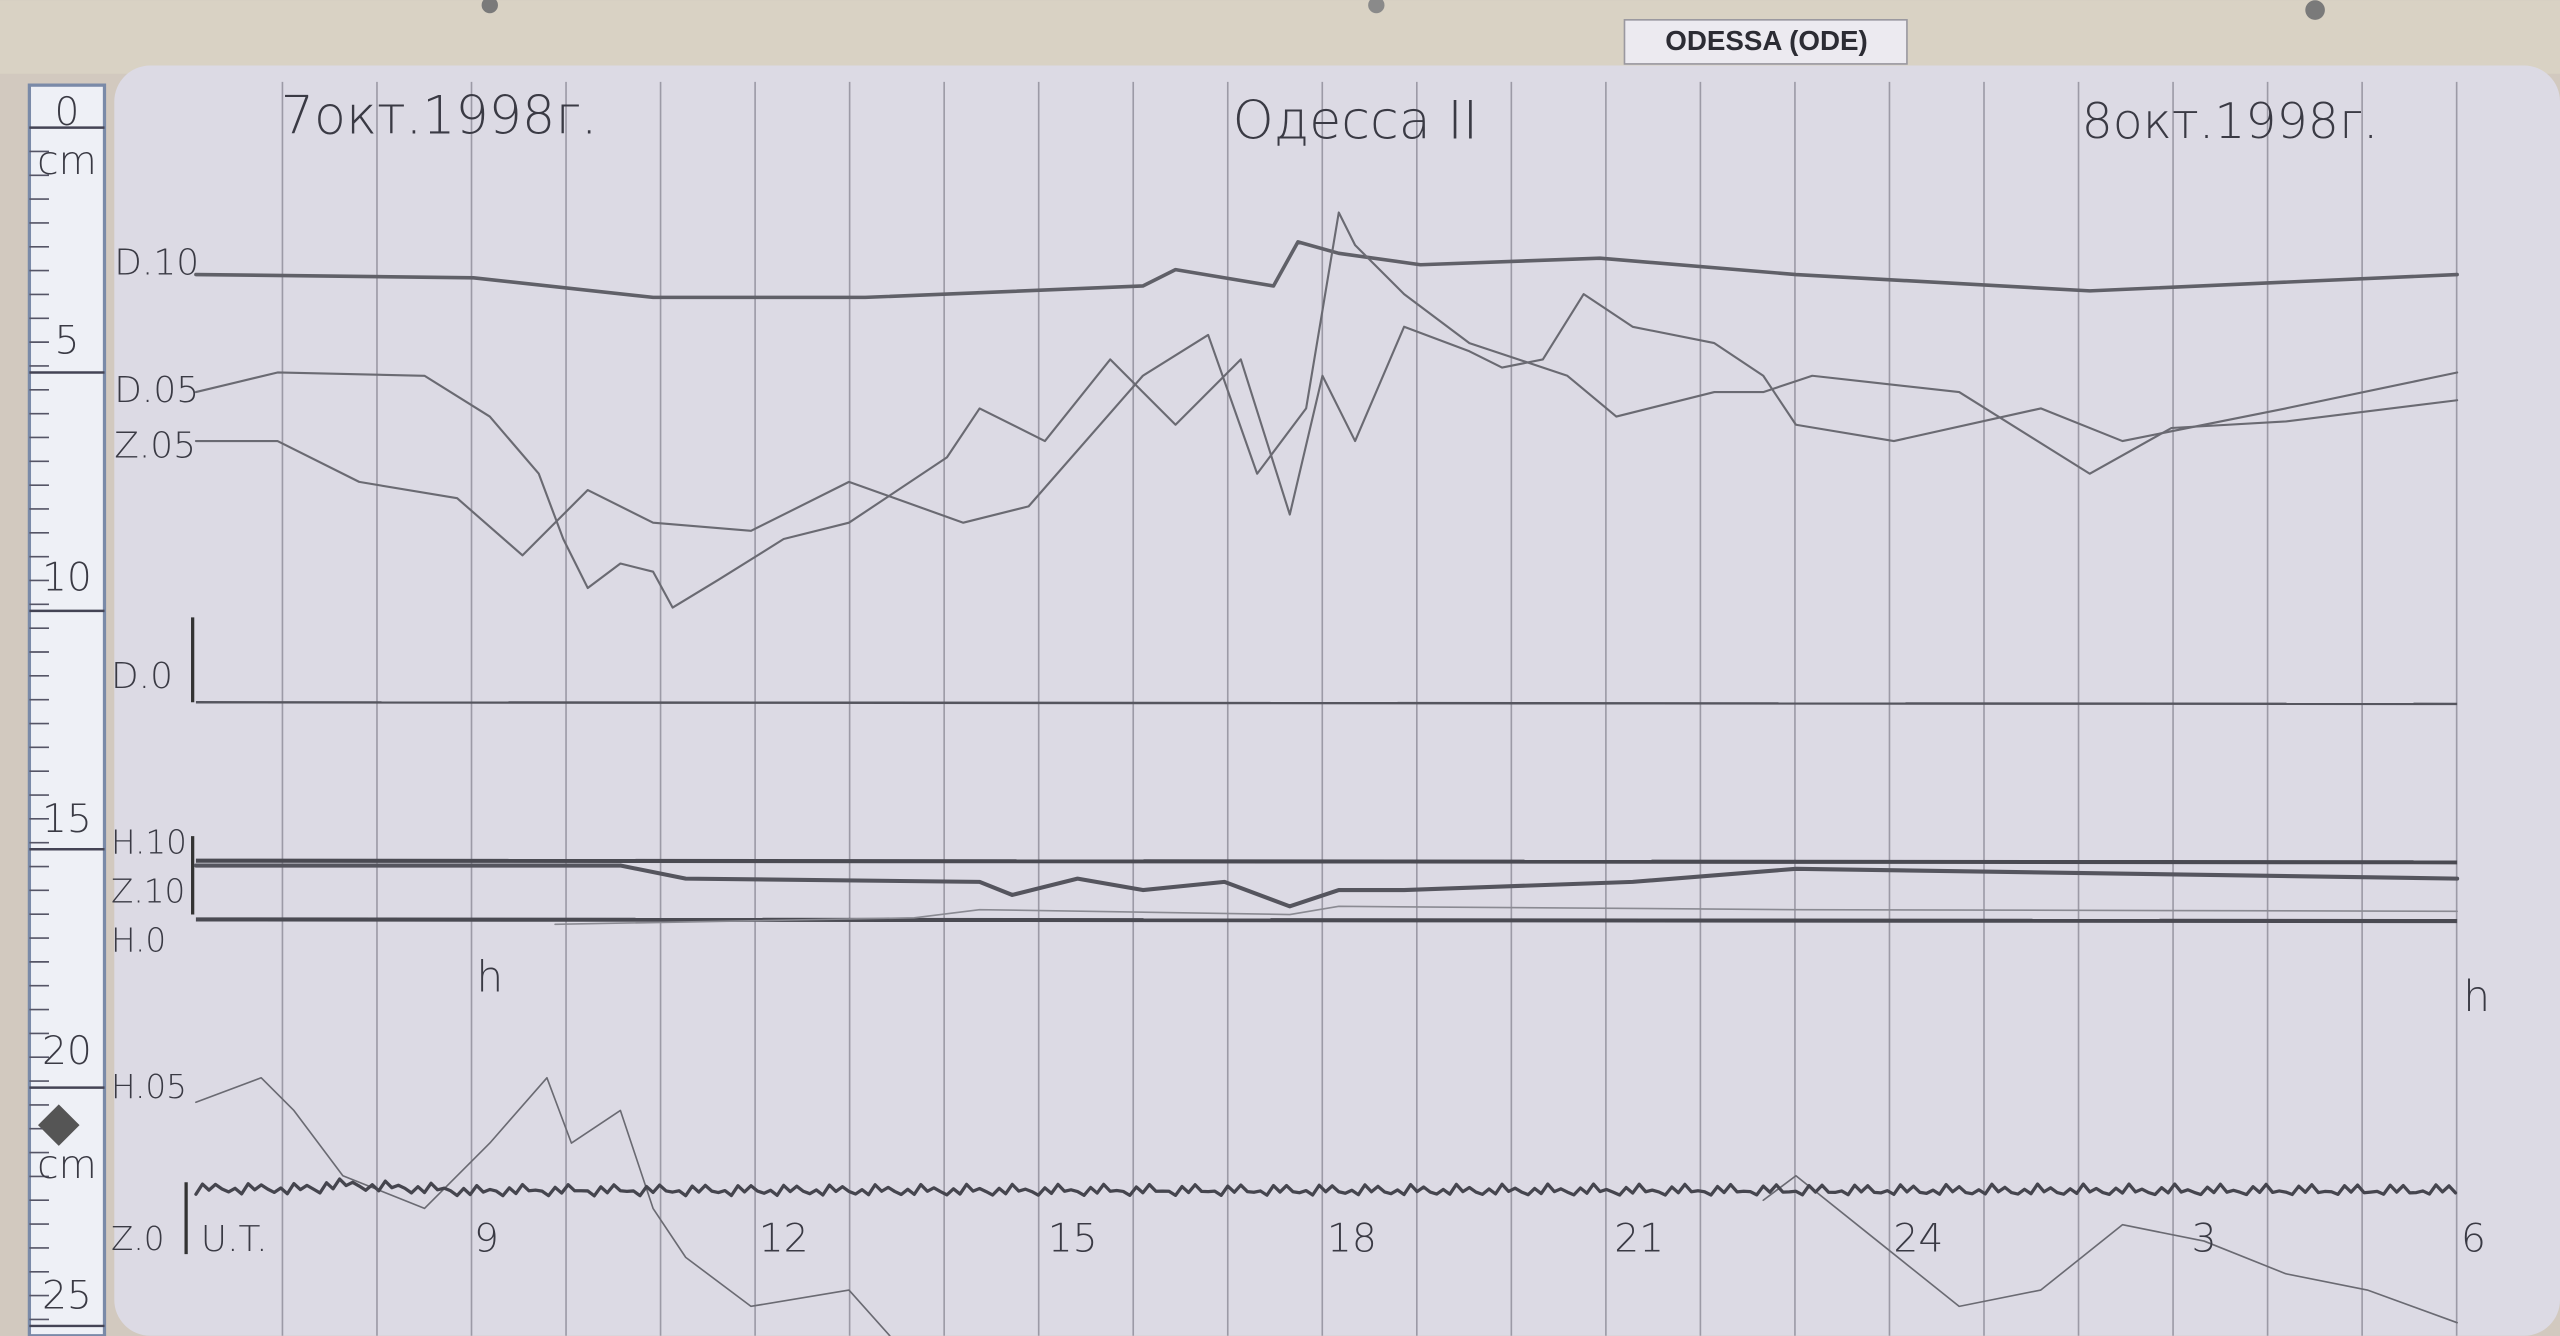 This screenshot has width=2560, height=1336. What do you see at coordinates (234, 1239) in the screenshot?
I see `time-unit: U.T.` at bounding box center [234, 1239].